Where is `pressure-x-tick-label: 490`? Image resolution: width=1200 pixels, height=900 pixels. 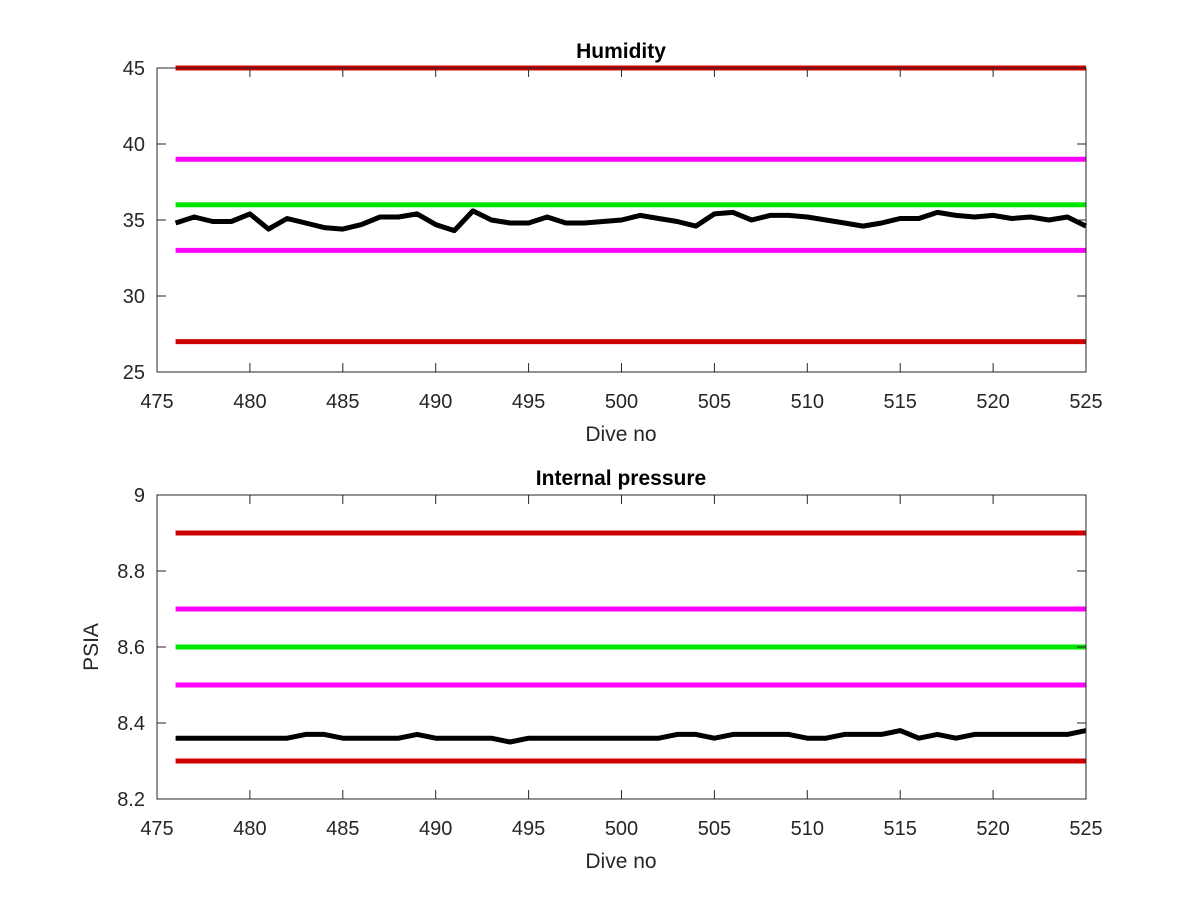 pressure-x-tick-label: 490 is located at coordinates (435, 829).